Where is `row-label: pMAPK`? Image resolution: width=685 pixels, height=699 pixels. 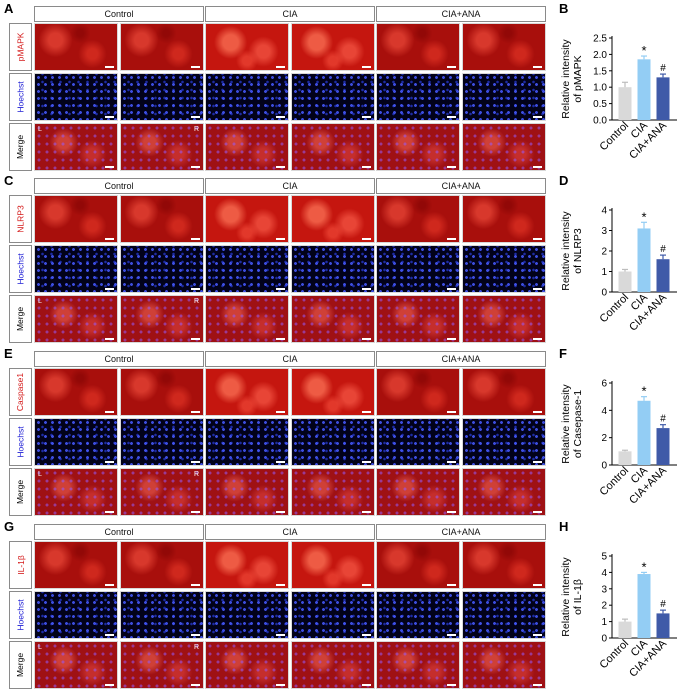 row-label: pMAPK is located at coordinates (20, 47).